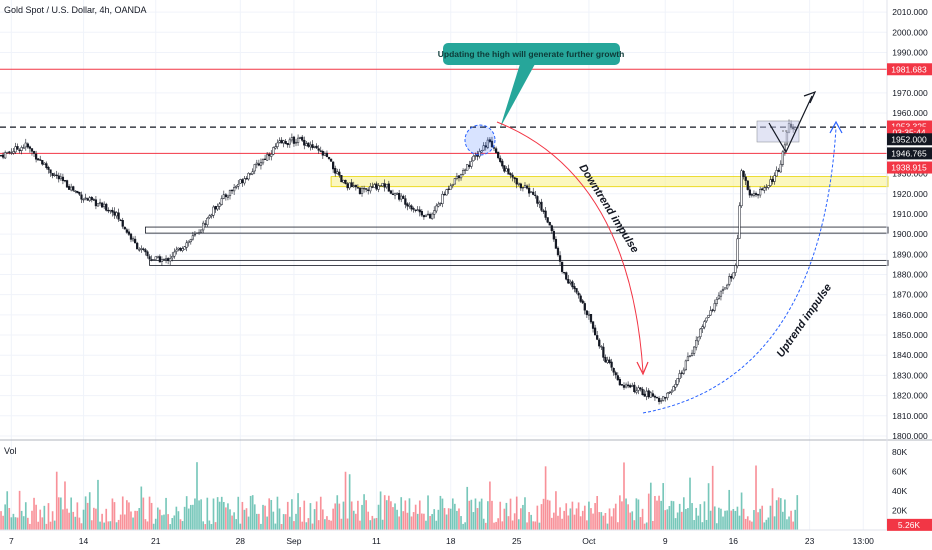  What do you see at coordinates (609, 182) in the screenshot?
I see `price-zone` at bounding box center [609, 182].